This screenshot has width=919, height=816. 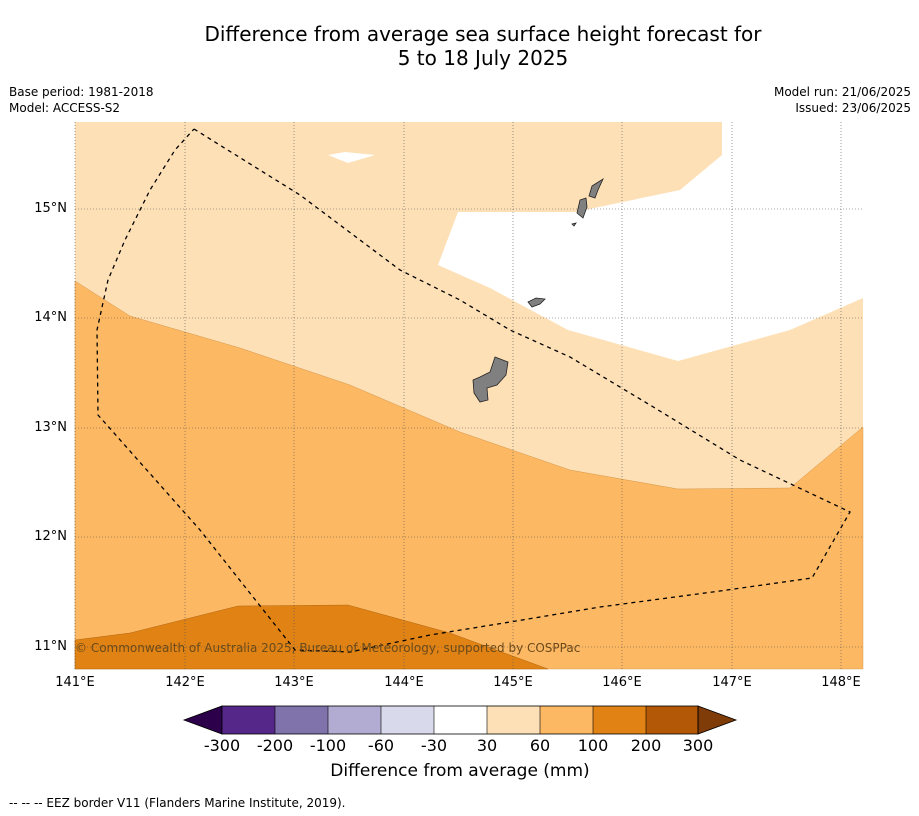 I want to click on lat-label-13n: 13°N, so click(x=50, y=427).